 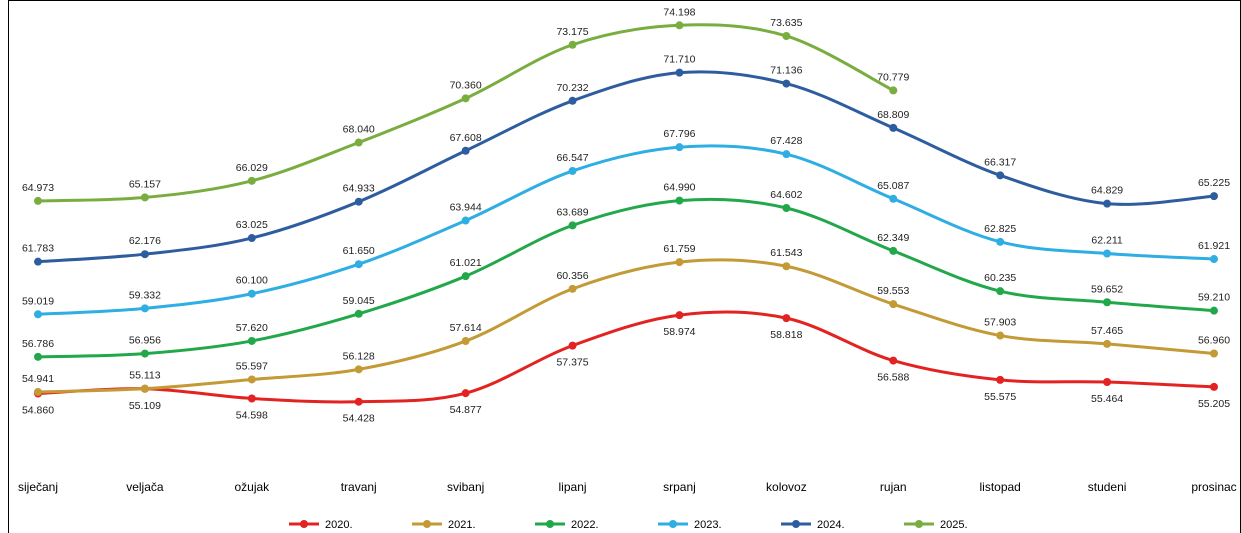 What do you see at coordinates (38, 188) in the screenshot?
I see `data-label-2025-0: 64.973` at bounding box center [38, 188].